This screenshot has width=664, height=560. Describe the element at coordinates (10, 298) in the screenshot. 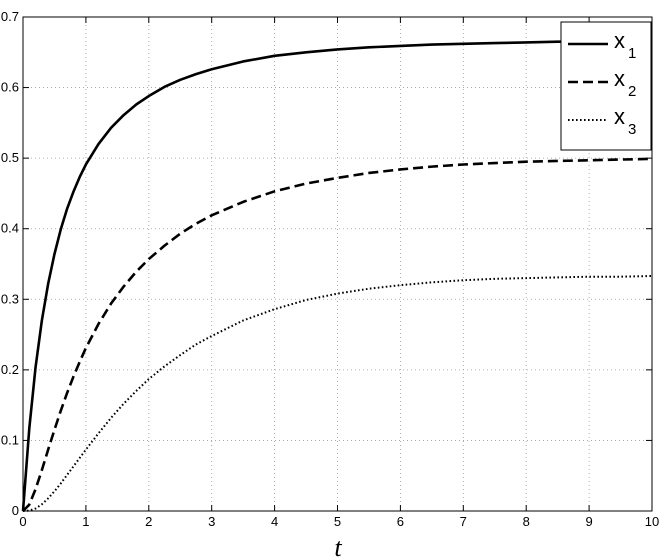

I see `y-tick-label: 0.3` at that location.